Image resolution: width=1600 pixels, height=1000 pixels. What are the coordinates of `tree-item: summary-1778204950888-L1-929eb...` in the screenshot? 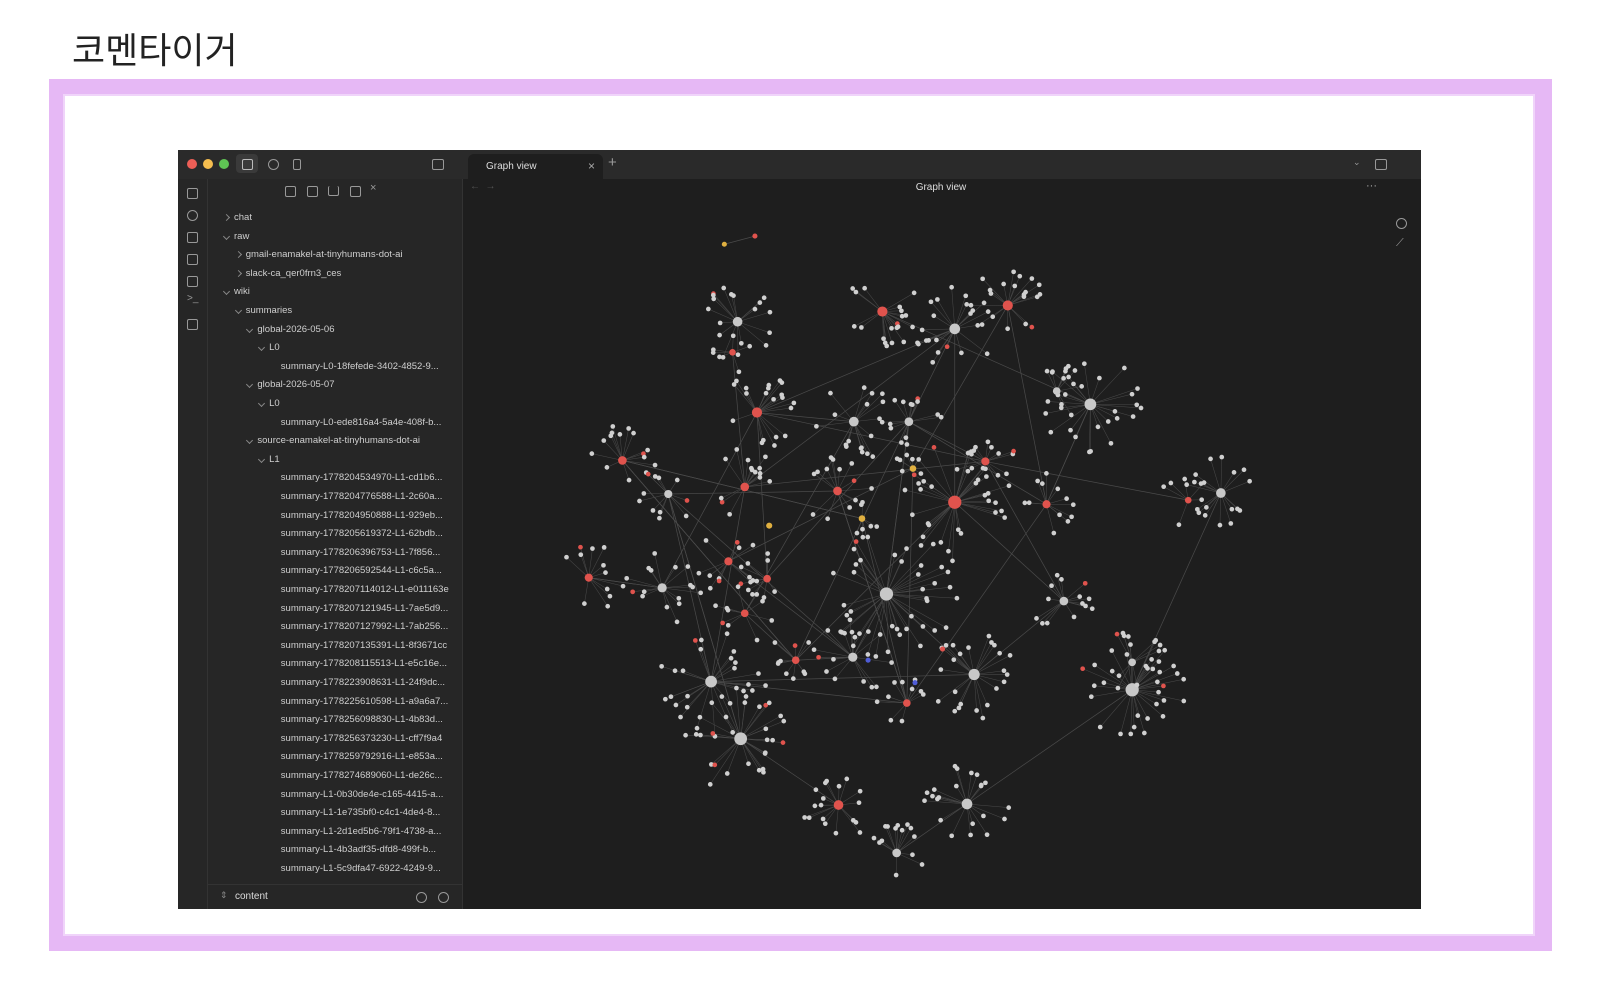 It's located at (362, 516).